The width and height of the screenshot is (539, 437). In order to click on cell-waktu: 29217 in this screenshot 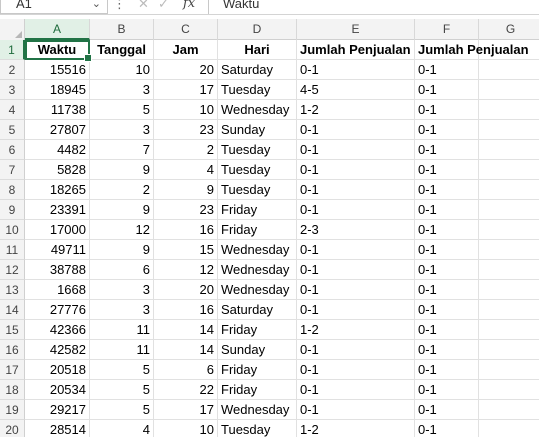, I will do `click(57, 410)`.